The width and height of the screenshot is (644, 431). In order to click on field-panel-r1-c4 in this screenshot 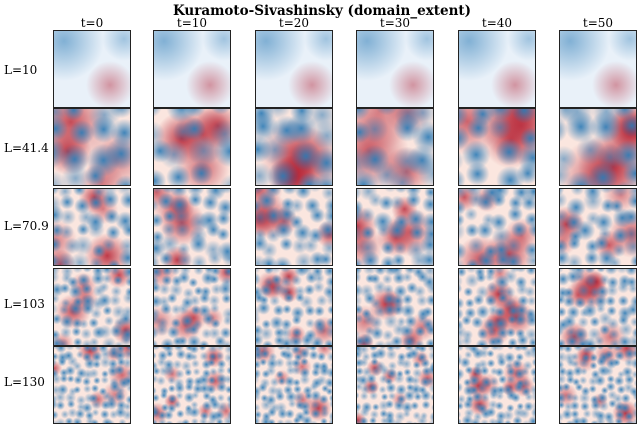, I will do `click(497, 147)`.